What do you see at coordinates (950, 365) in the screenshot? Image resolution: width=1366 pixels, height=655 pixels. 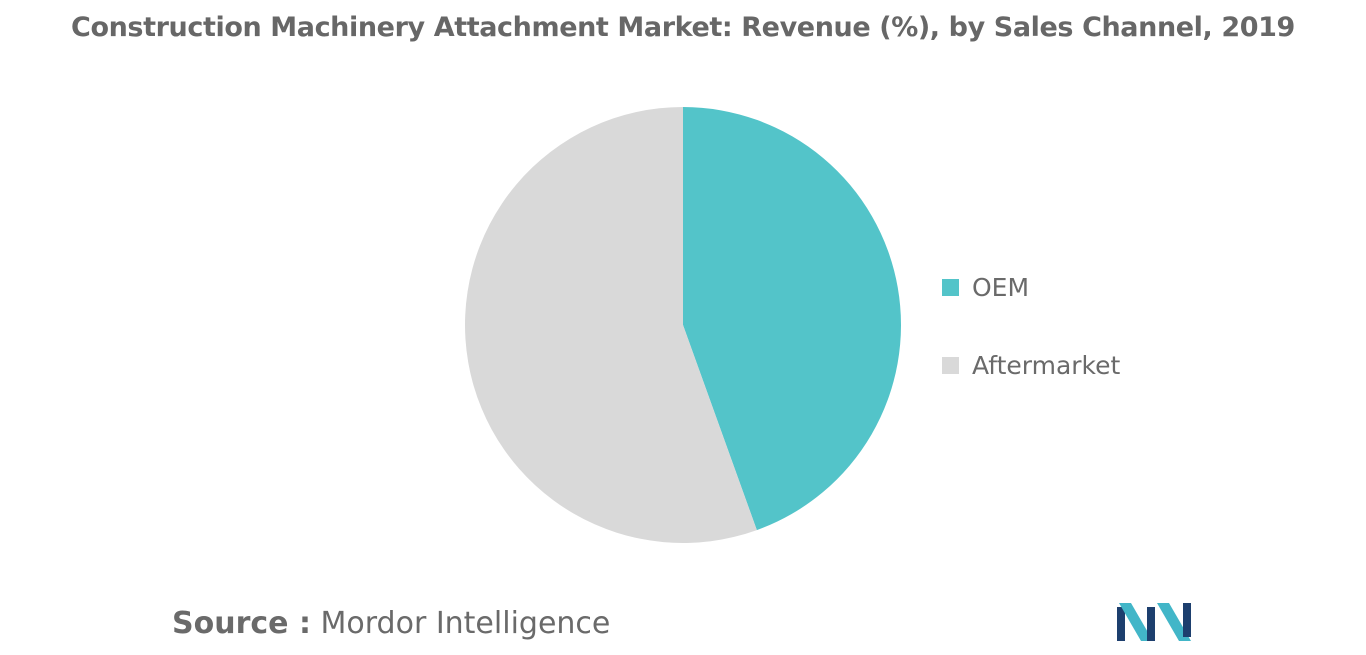 I see `legend-swatch-aftermarket` at bounding box center [950, 365].